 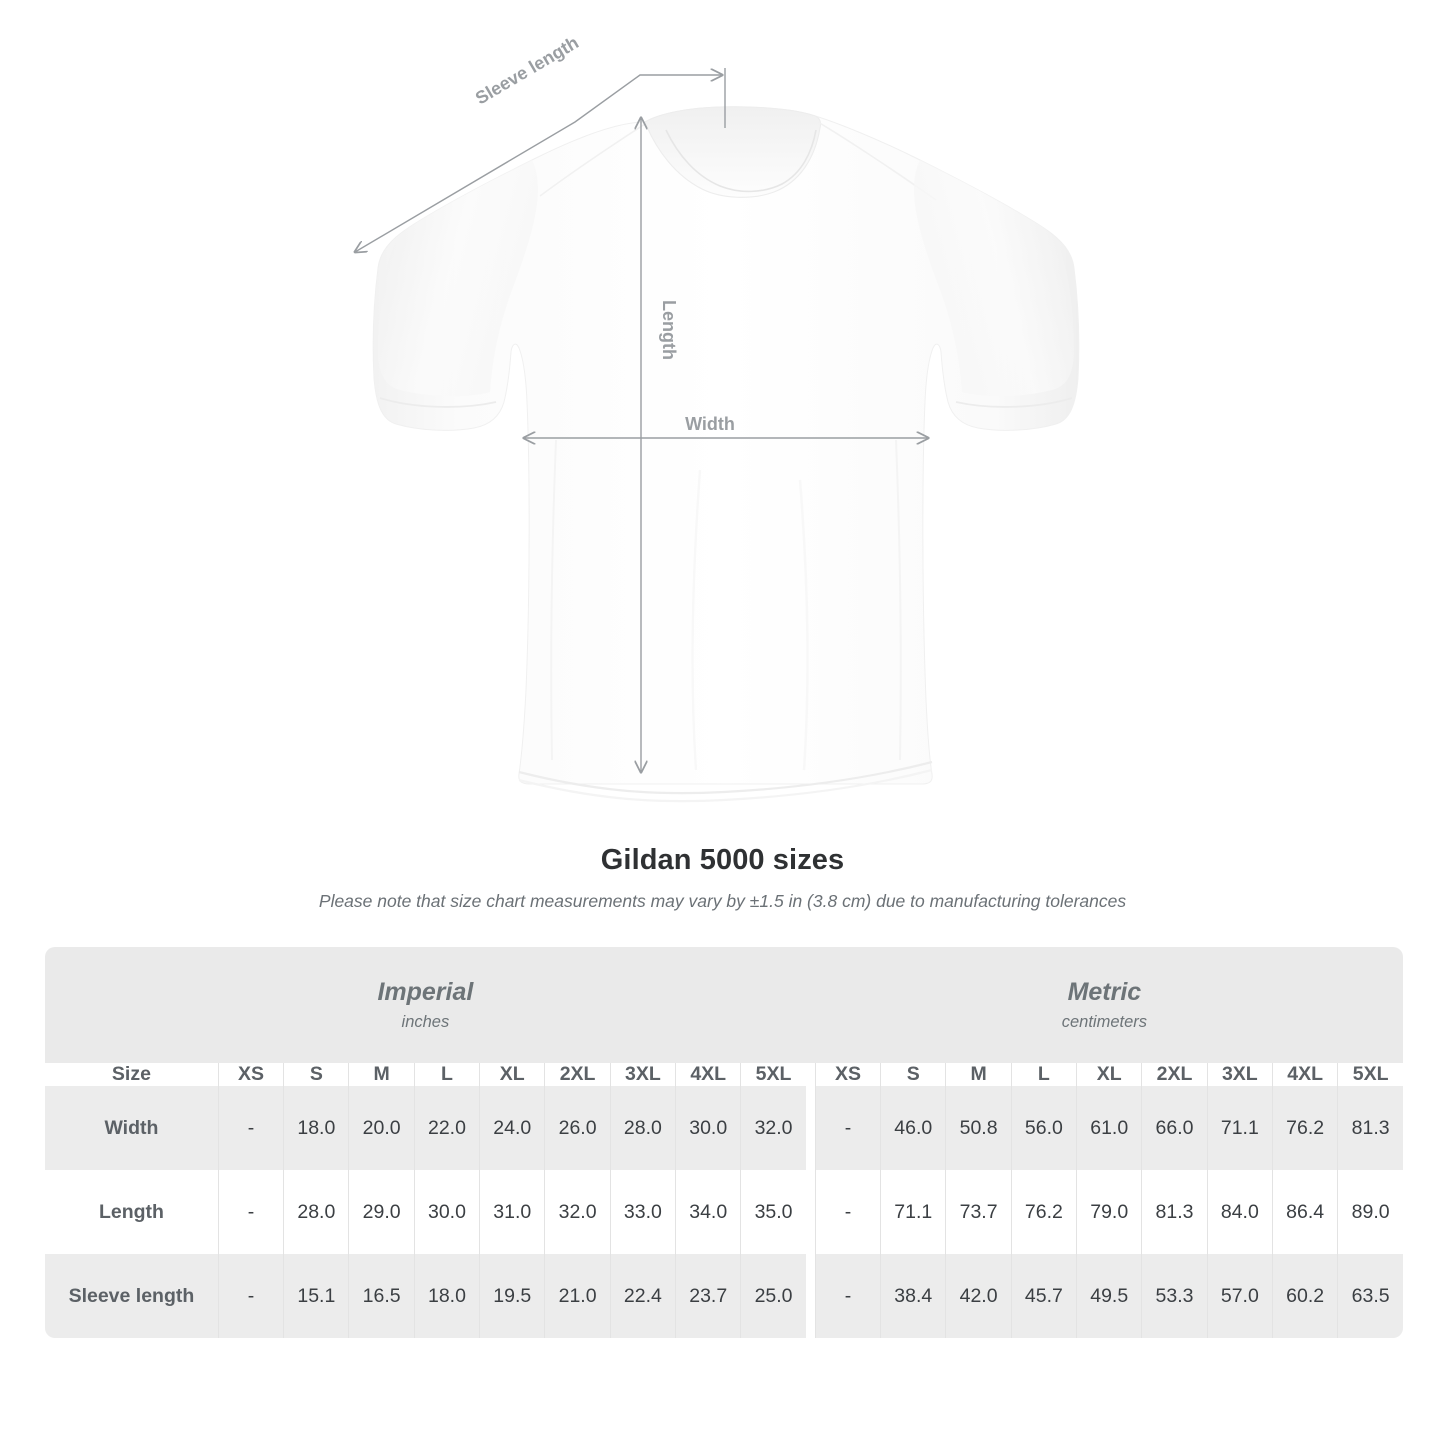 What do you see at coordinates (1370, 1074) in the screenshot?
I see `size-header-metric-5xl: 5XL` at bounding box center [1370, 1074].